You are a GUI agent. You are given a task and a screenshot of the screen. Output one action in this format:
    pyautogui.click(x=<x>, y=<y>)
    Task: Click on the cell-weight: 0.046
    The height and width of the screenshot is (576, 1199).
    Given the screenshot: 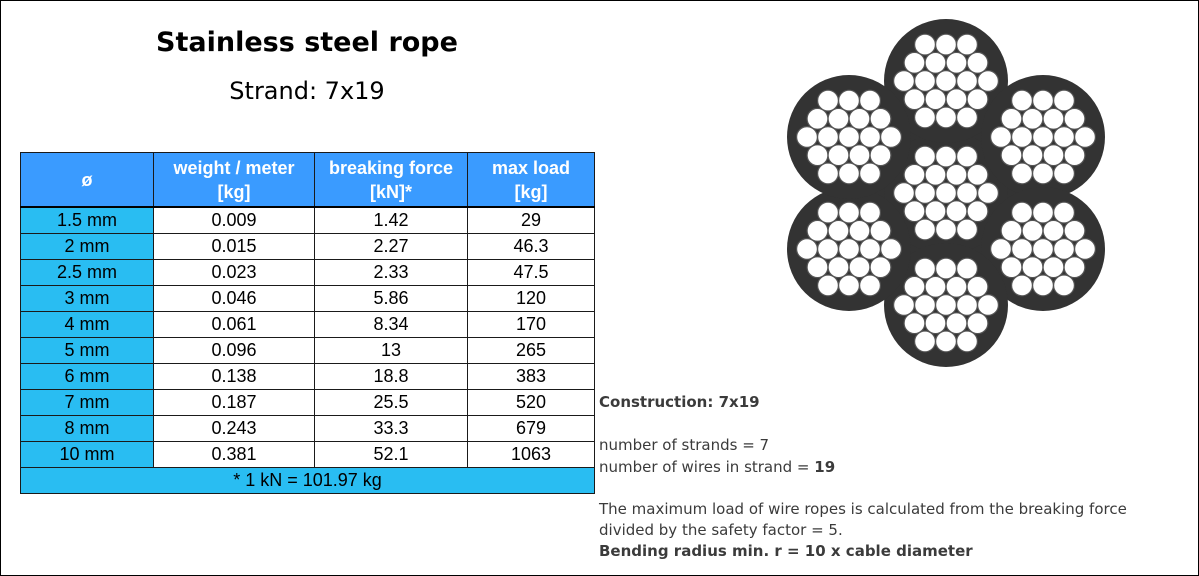 What is the action you would take?
    pyautogui.click(x=234, y=298)
    